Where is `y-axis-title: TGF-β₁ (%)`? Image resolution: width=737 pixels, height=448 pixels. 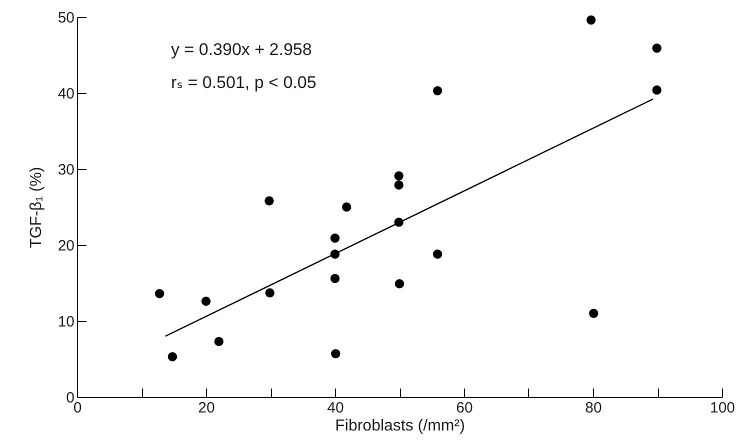 y-axis-title: TGF-β₁ (%) is located at coordinates (36, 207).